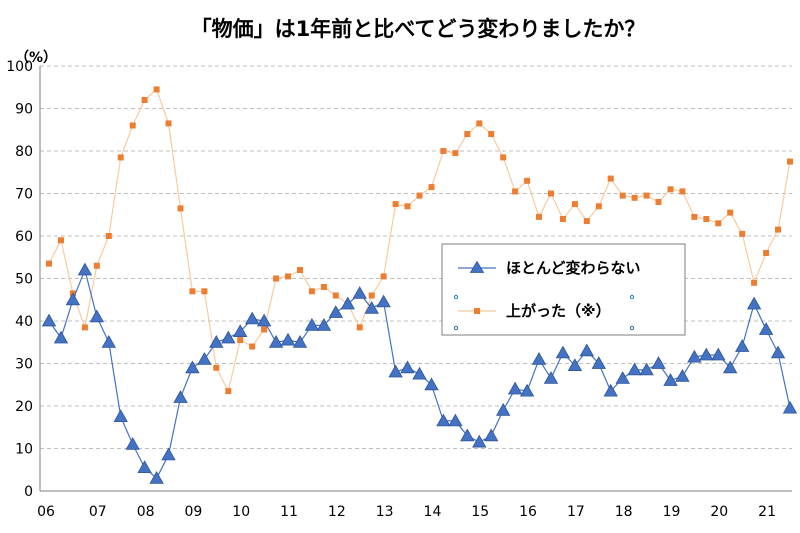  What do you see at coordinates (24, 195) in the screenshot?
I see `y-tick-label: 70` at bounding box center [24, 195].